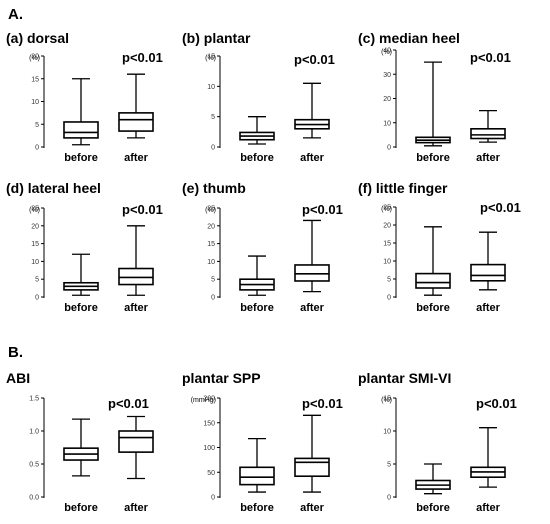 The image size is (550, 524). What do you see at coordinates (260, 455) in the screenshot?
I see `box-plot: (mmHg) 0 50 100 150 200 before after` at bounding box center [260, 455].